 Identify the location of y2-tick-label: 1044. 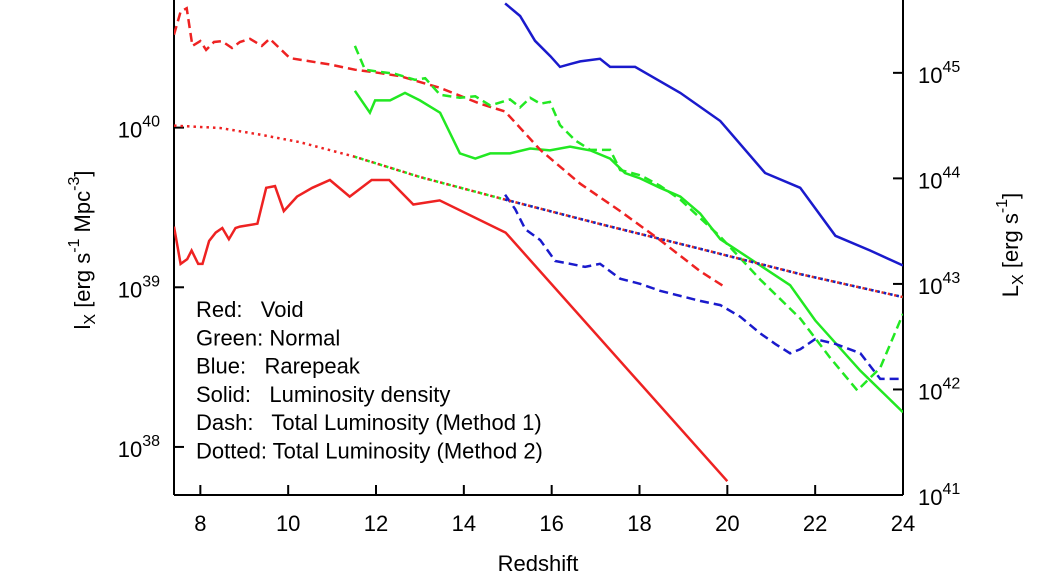
(939, 179).